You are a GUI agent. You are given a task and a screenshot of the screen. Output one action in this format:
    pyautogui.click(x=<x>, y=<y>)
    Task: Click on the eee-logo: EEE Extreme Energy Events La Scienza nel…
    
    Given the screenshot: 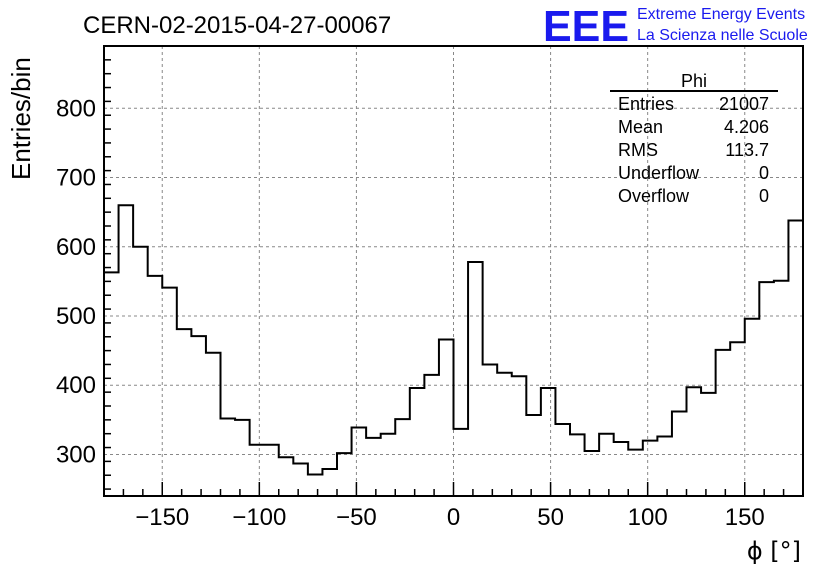 What is the action you would take?
    pyautogui.click(x=675, y=26)
    